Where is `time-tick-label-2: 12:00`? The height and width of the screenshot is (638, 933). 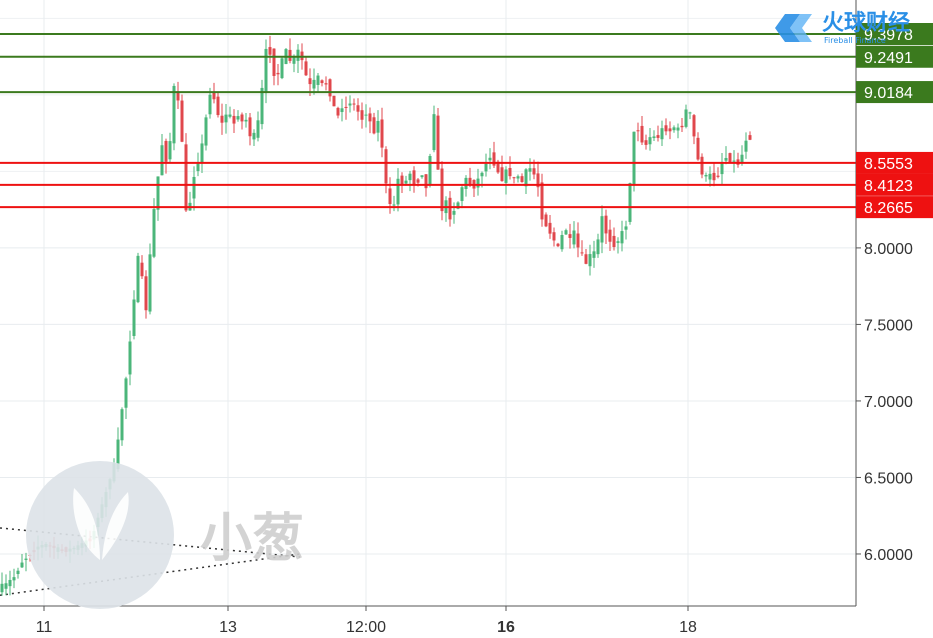 time-tick-label-2: 12:00 is located at coordinates (366, 627).